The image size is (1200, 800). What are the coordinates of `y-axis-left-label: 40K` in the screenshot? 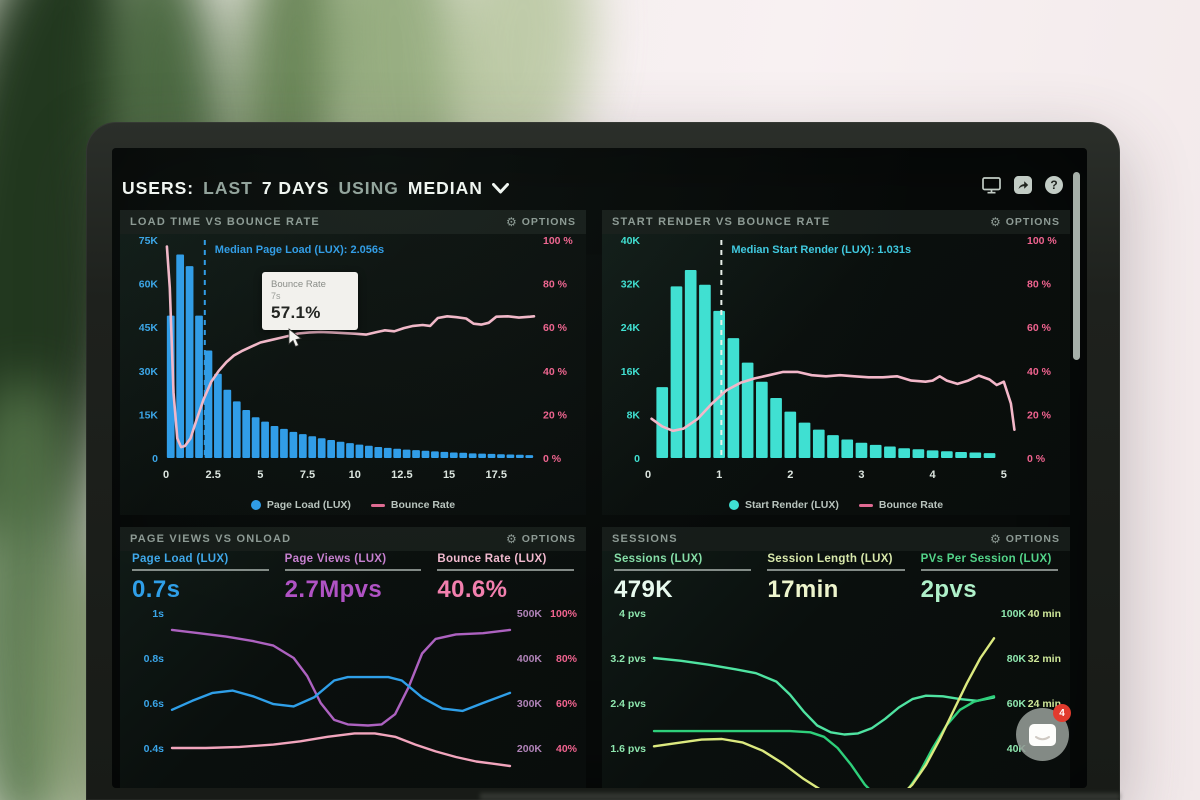 It's located at (631, 241).